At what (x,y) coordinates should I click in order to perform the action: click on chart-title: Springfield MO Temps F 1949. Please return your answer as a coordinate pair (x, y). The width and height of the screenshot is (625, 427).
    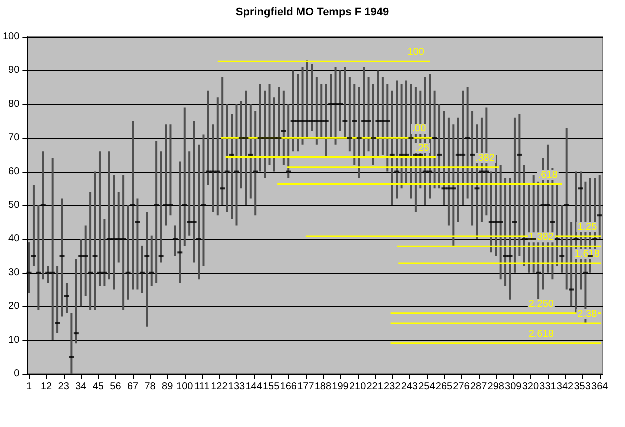
    Looking at the image, I should click on (313, 12).